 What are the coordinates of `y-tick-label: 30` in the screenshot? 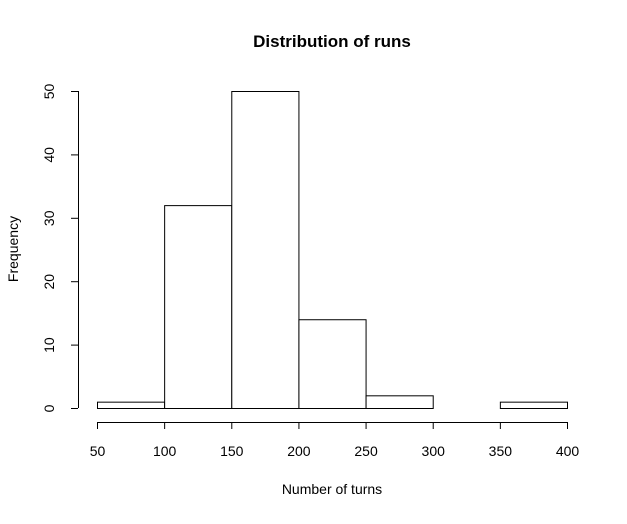 It's located at (49, 218).